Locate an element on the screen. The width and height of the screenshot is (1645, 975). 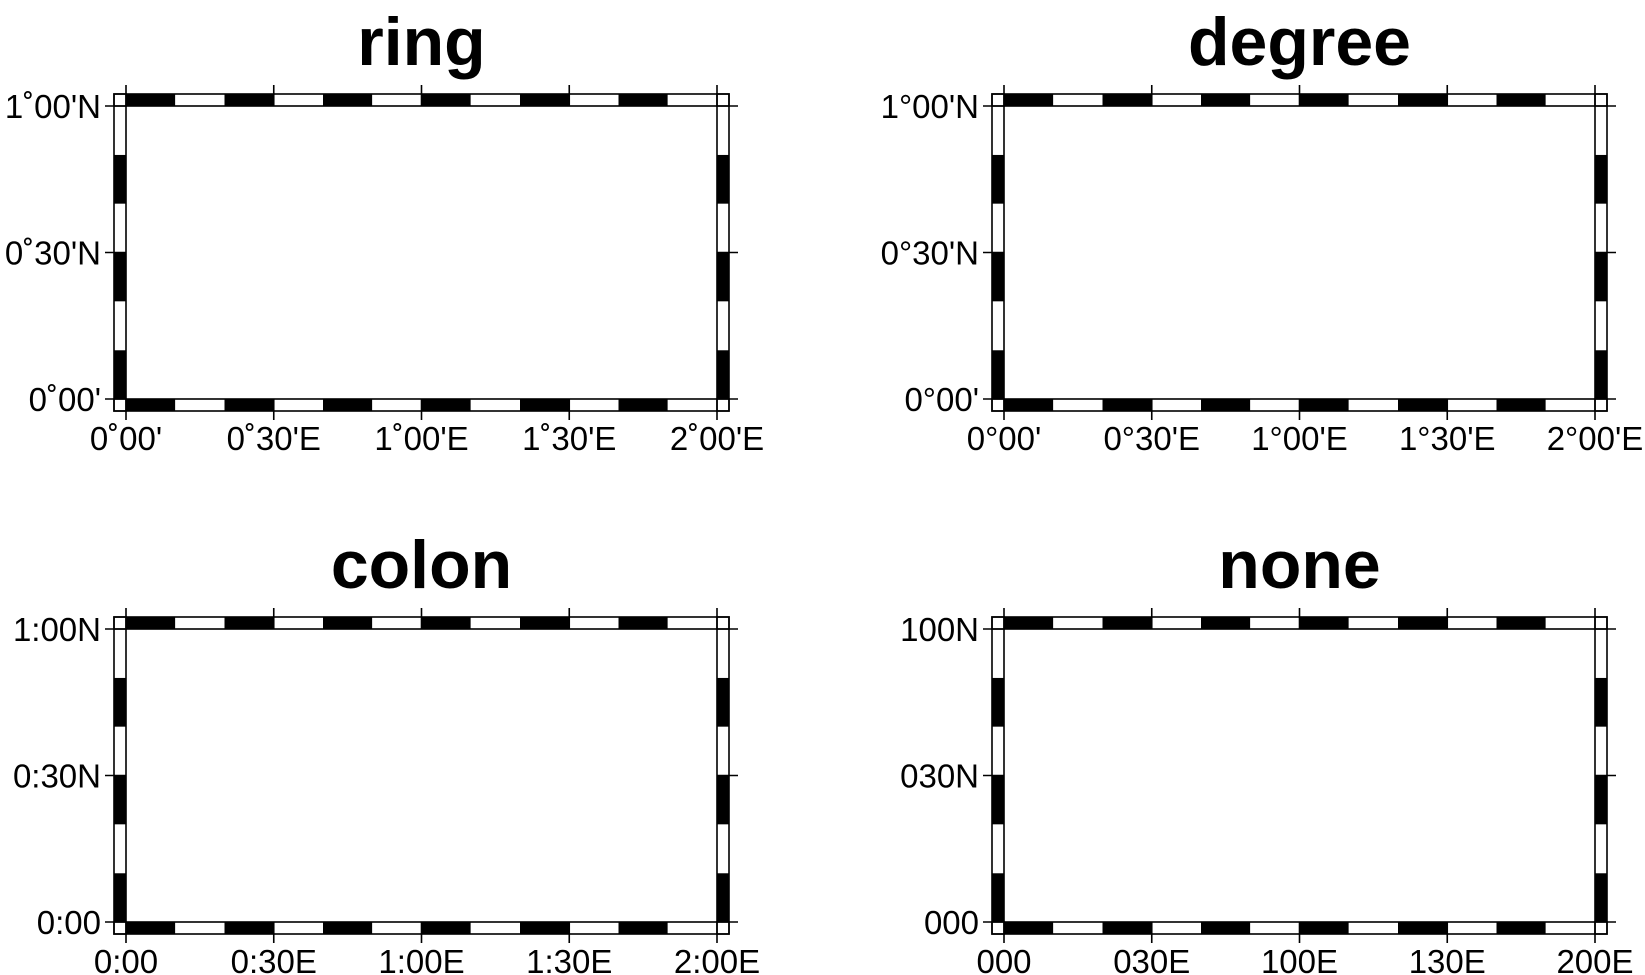
y-tick-label: 0°30'N is located at coordinates (930, 253).